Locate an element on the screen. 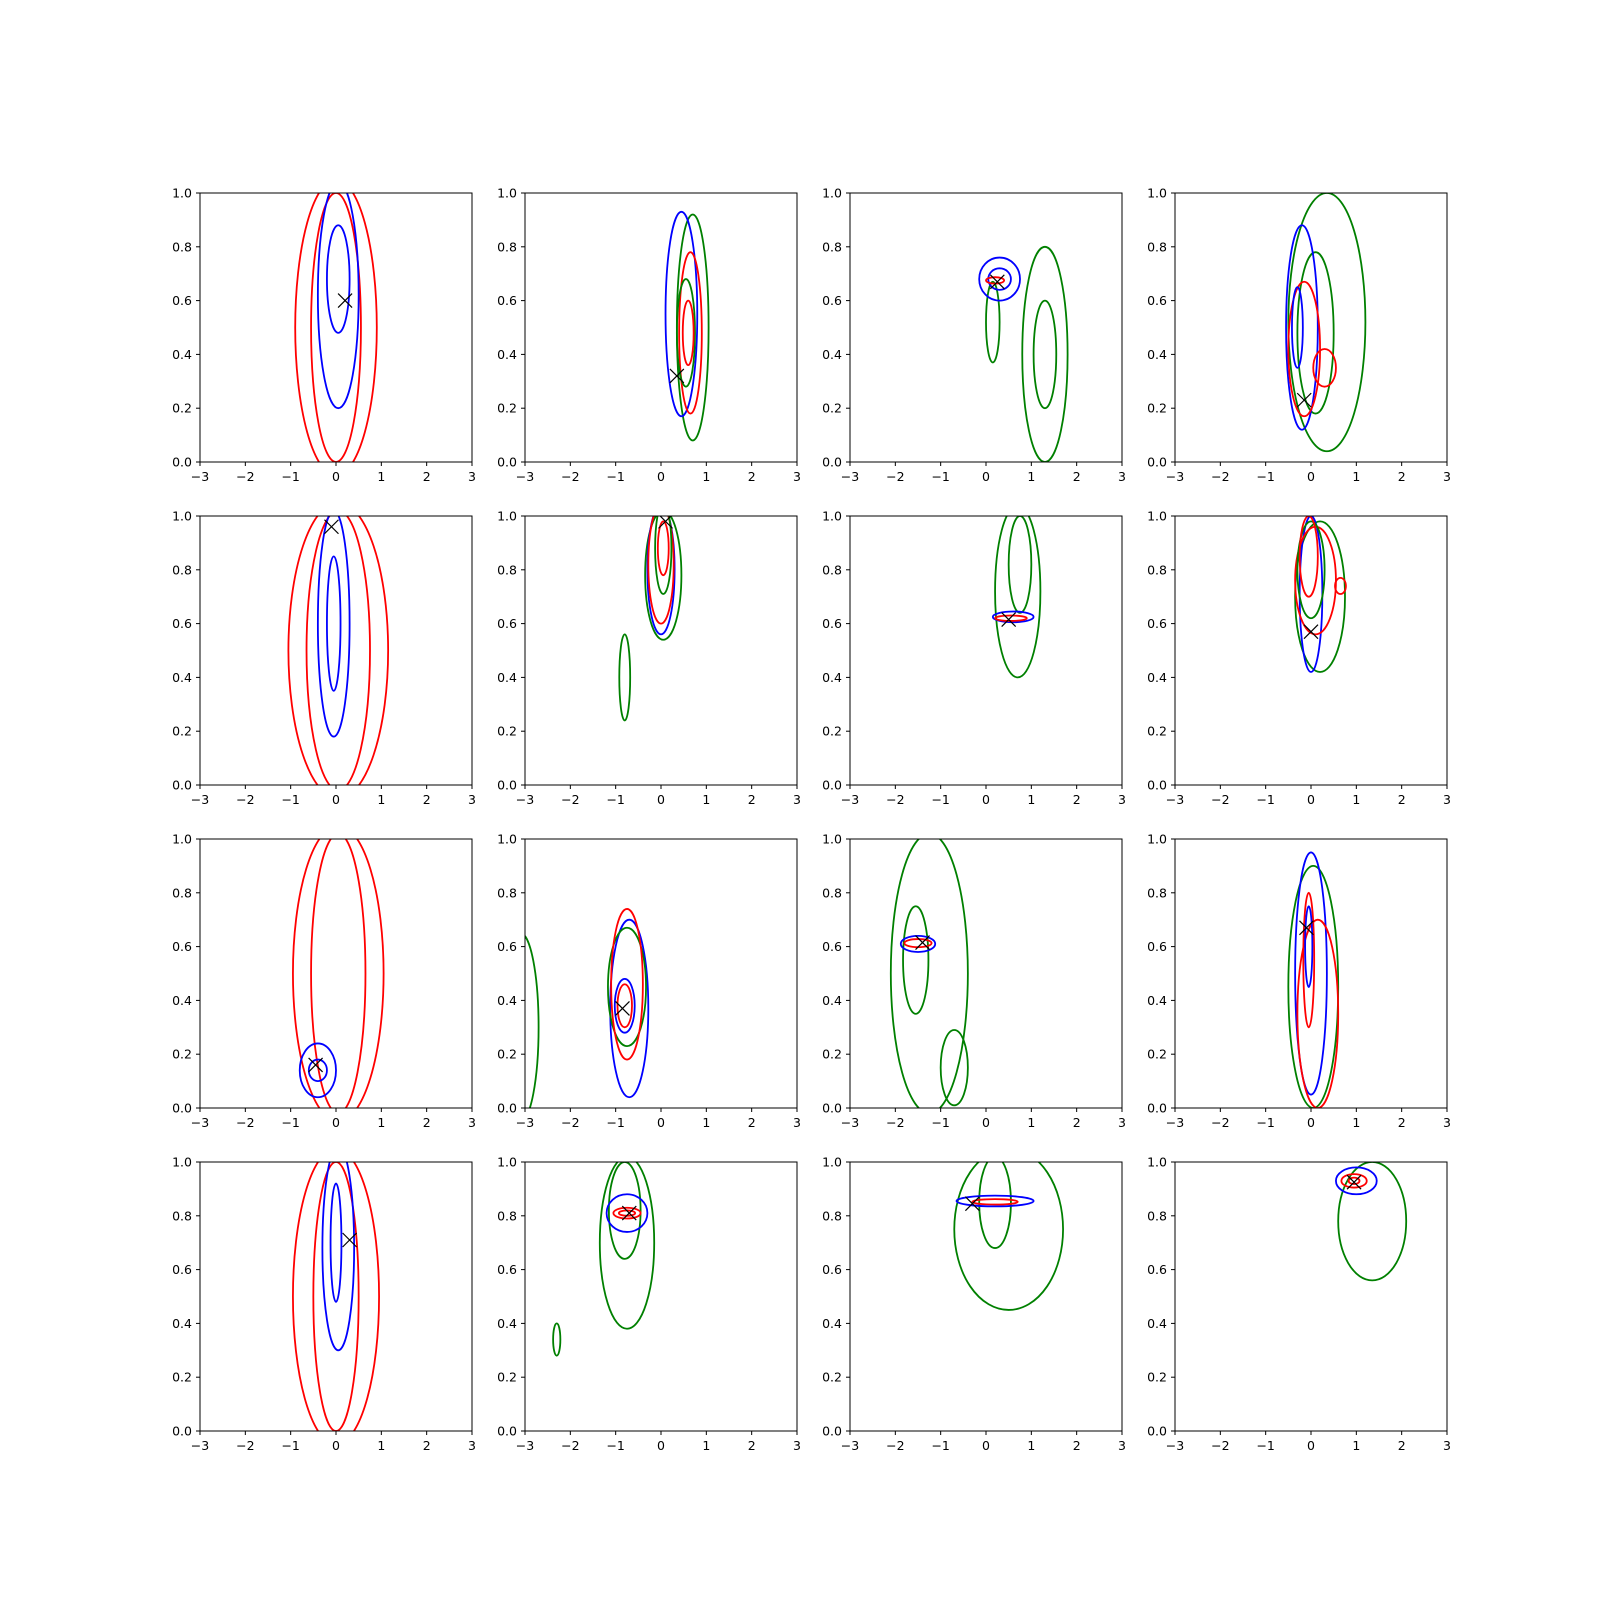 The height and width of the screenshot is (1600, 1600). subplot-15: −3 −2 −1 0 1 2 3 0.0 0.2 0.4 0.6 0.8 1.0 is located at coordinates (974, 1304).